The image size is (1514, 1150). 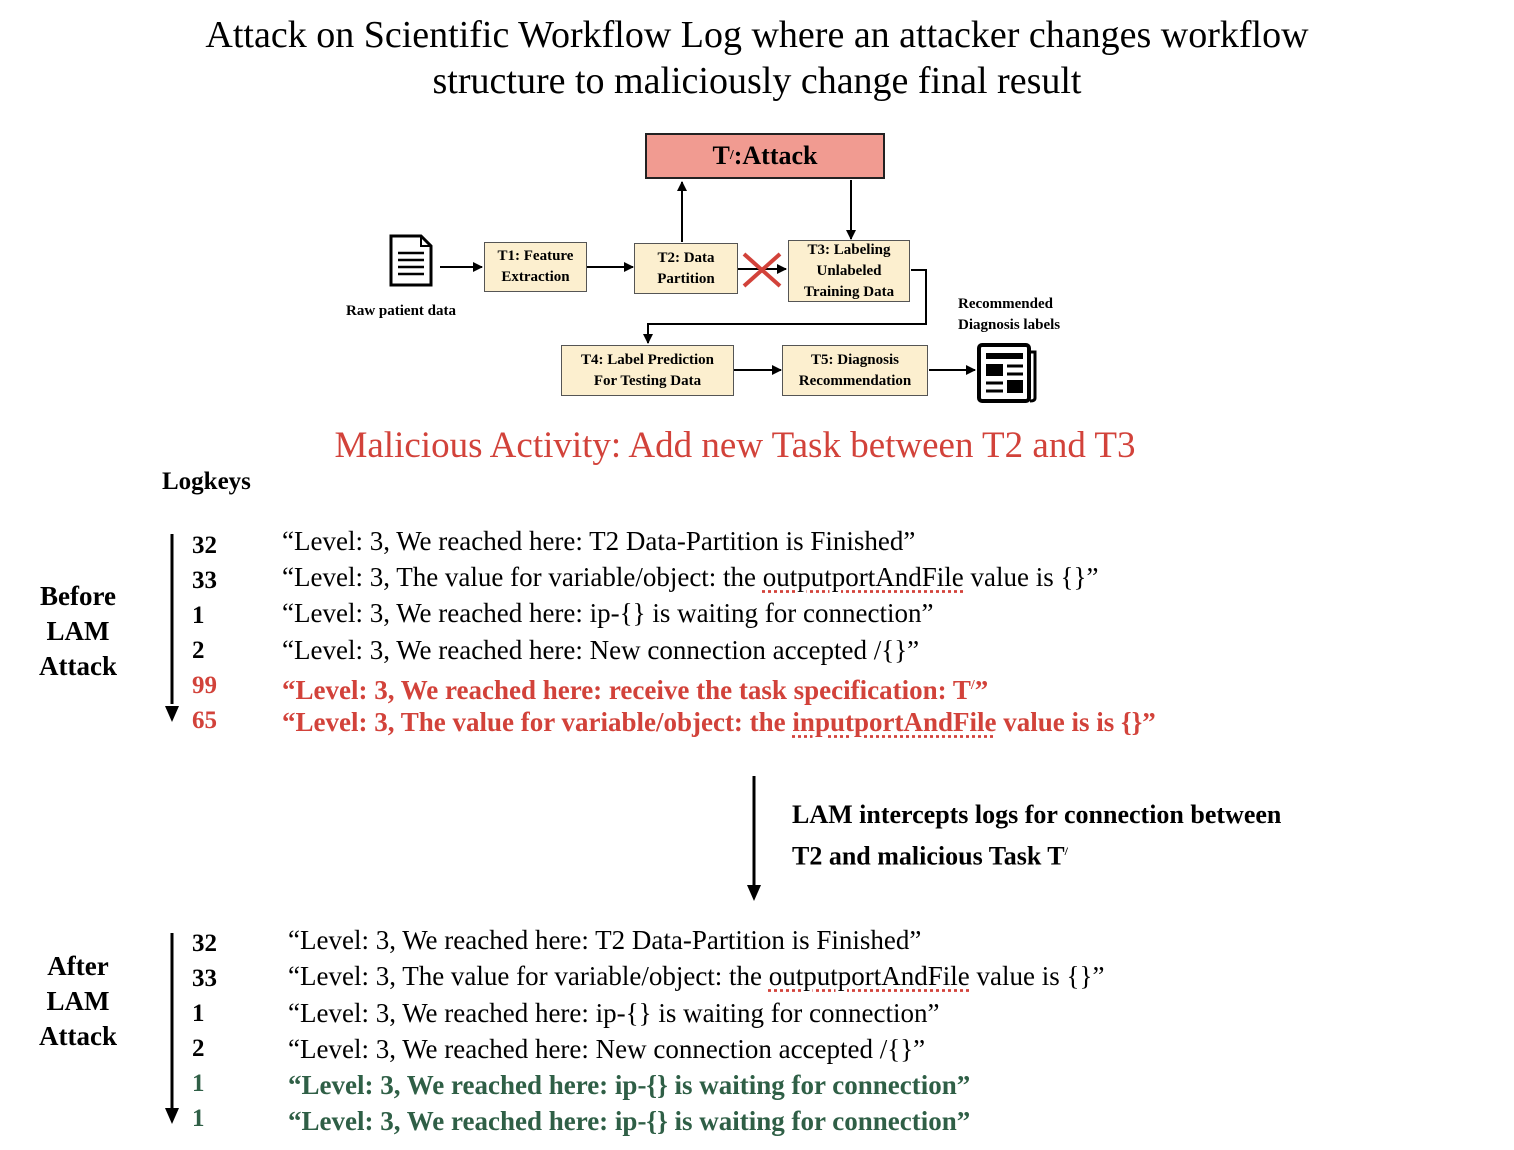 What do you see at coordinates (206, 481) in the screenshot?
I see `logkeys-header: Logkeys` at bounding box center [206, 481].